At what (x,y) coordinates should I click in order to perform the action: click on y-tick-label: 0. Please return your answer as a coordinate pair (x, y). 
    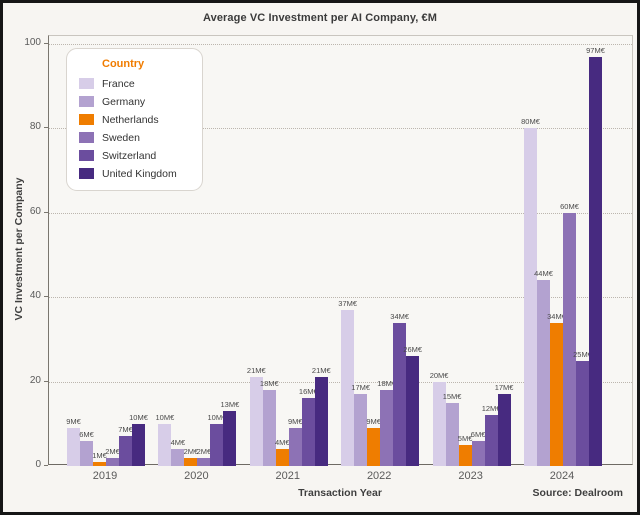
    Looking at the image, I should click on (38, 464).